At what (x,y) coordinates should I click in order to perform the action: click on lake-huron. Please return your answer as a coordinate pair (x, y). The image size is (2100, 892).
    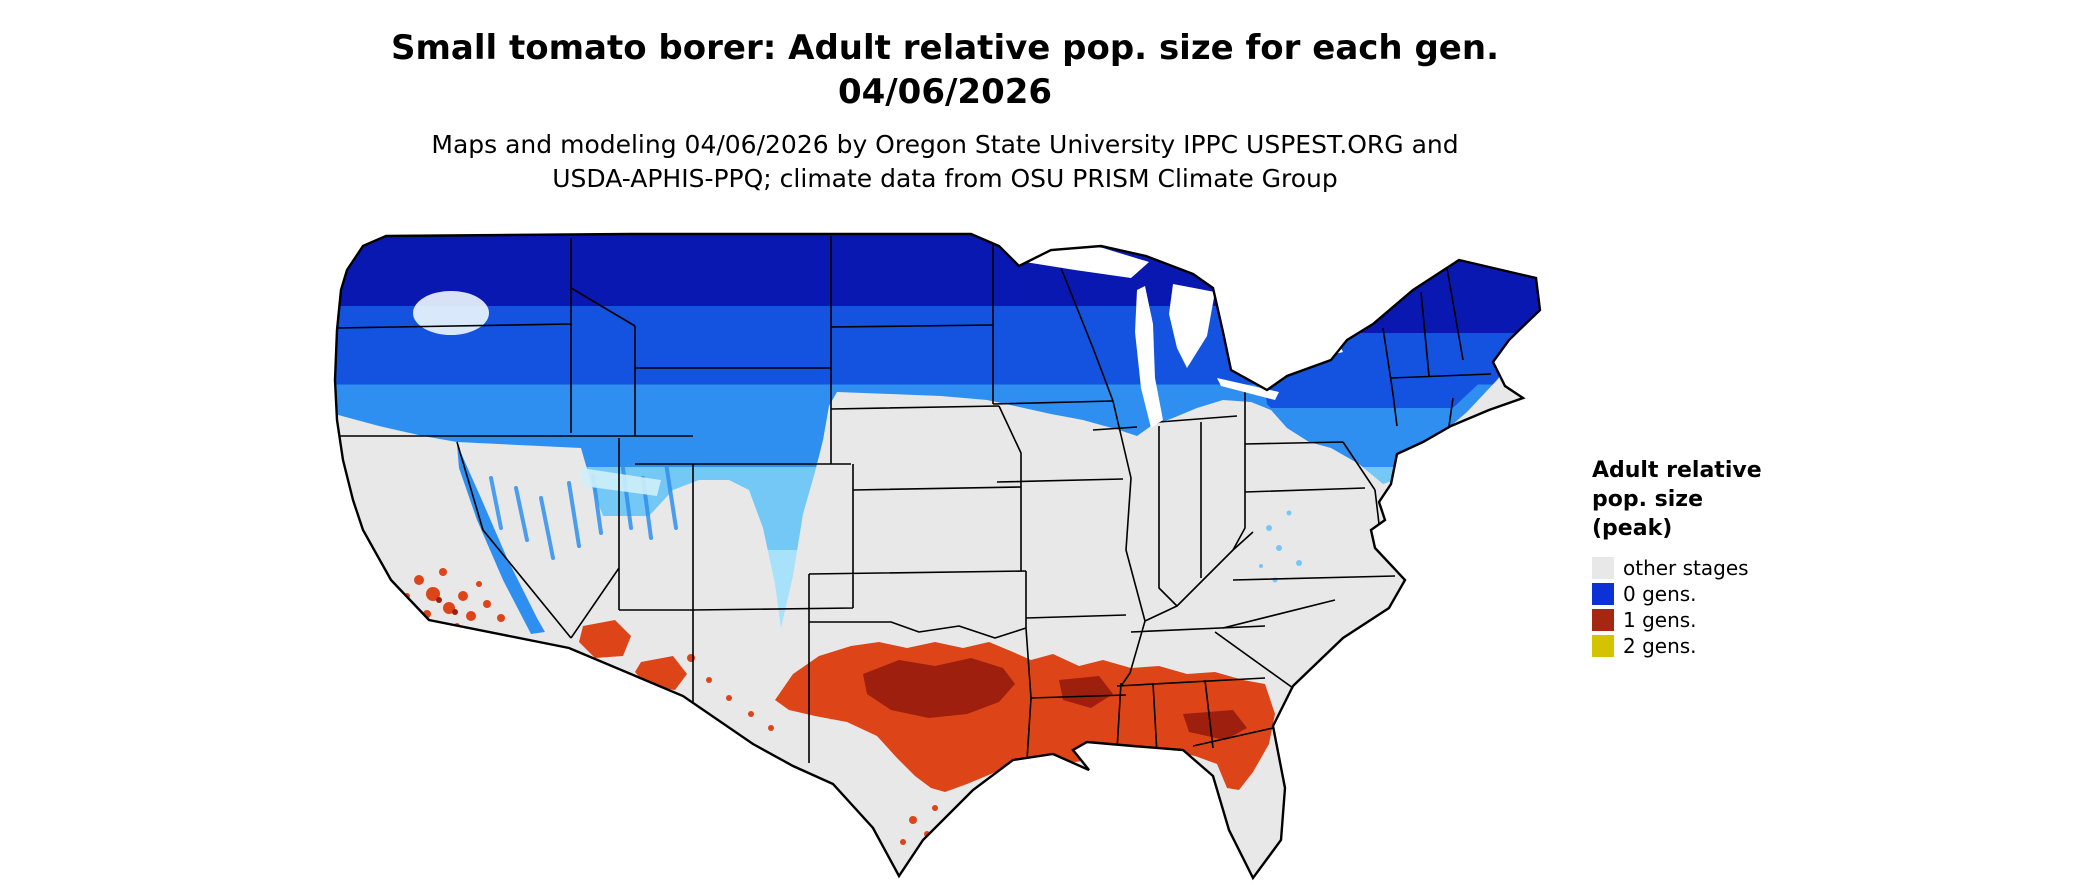
    Looking at the image, I should click on (1192, 326).